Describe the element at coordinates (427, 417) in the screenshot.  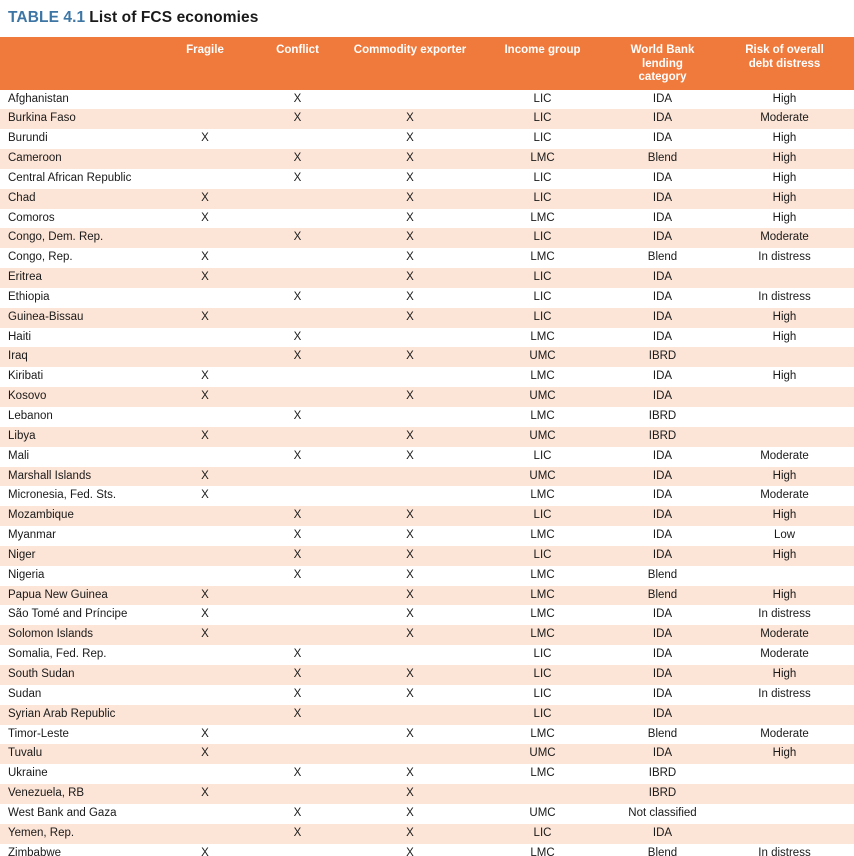
I see `table-row: Lebanon X LMC IBRD` at that location.